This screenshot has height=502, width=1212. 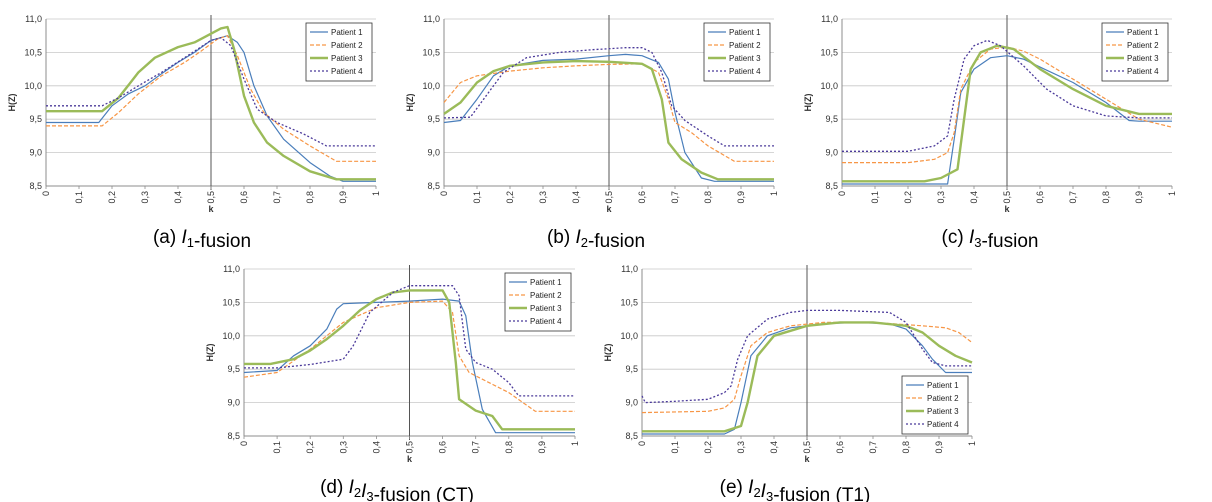 I want to click on panel-caption: (d) I2I3-fusion (CT), so click(x=397, y=489).